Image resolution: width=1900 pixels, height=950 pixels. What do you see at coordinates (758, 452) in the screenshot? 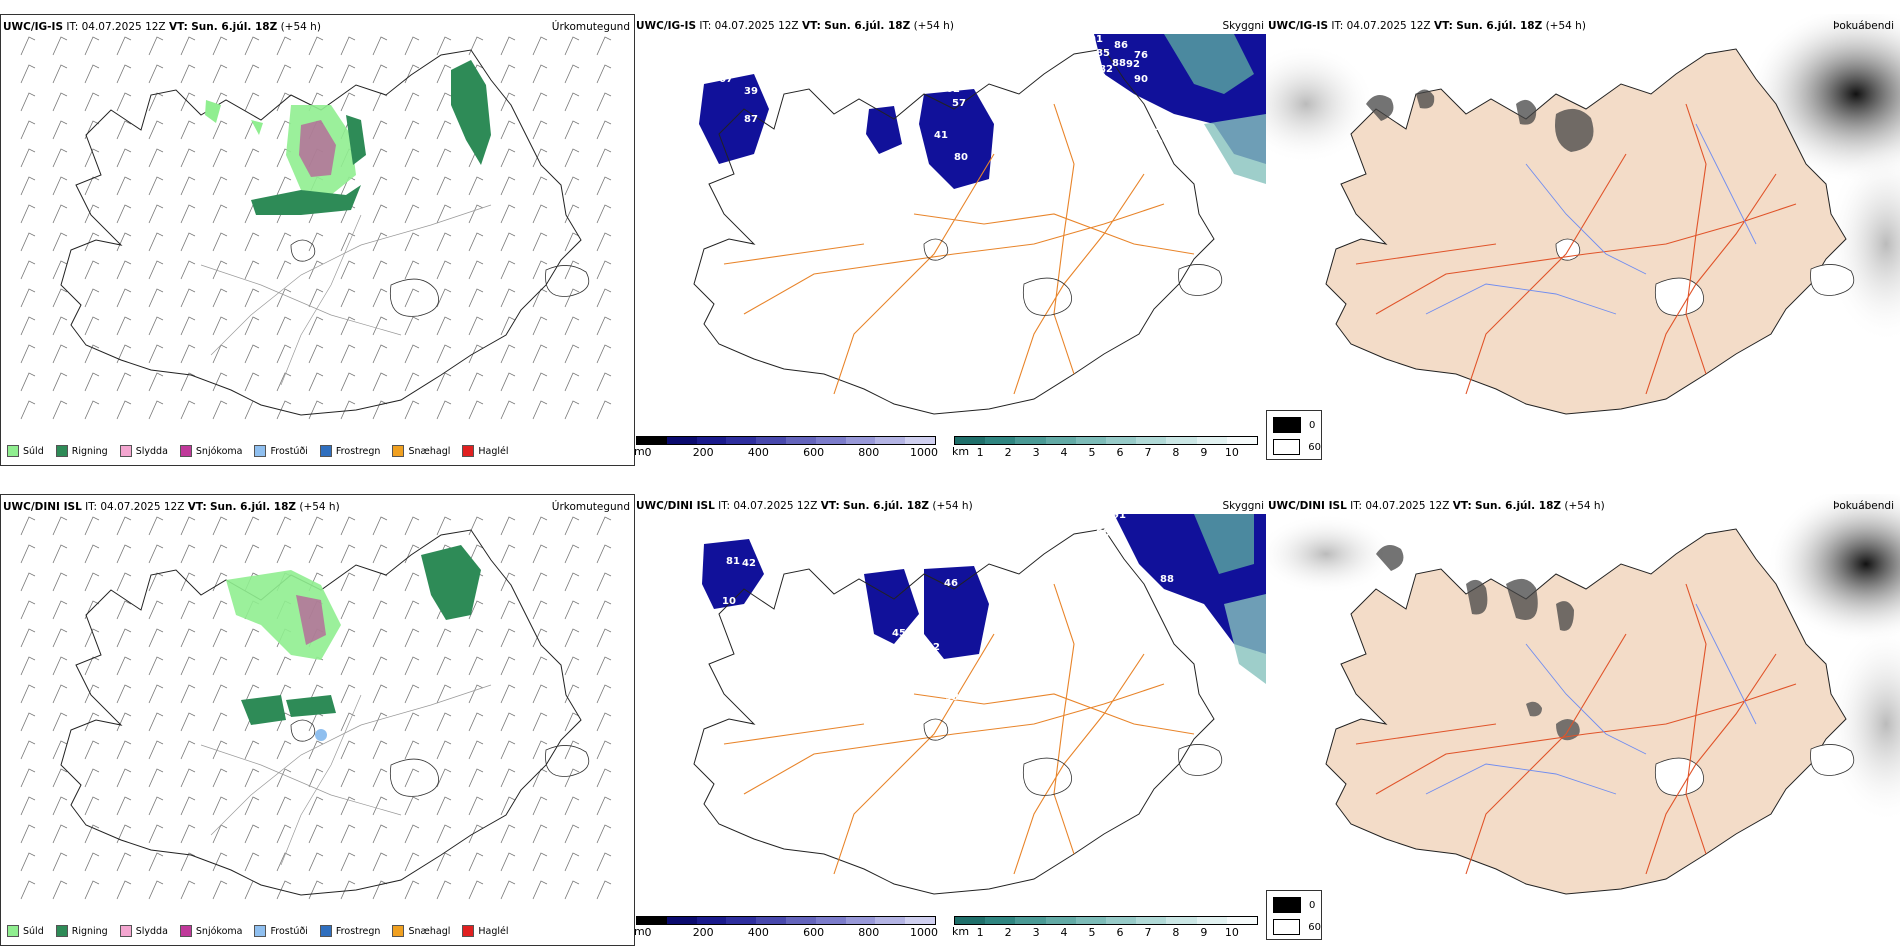
I see `colorbar-tick-label: 400` at bounding box center [758, 452].